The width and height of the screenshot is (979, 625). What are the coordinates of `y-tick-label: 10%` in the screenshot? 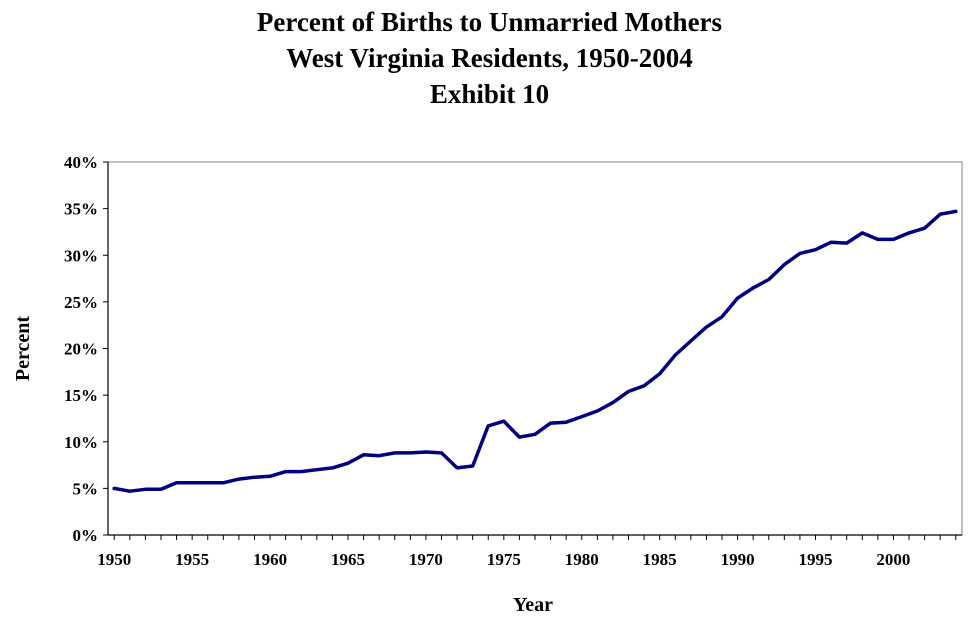 It's located at (81, 442).